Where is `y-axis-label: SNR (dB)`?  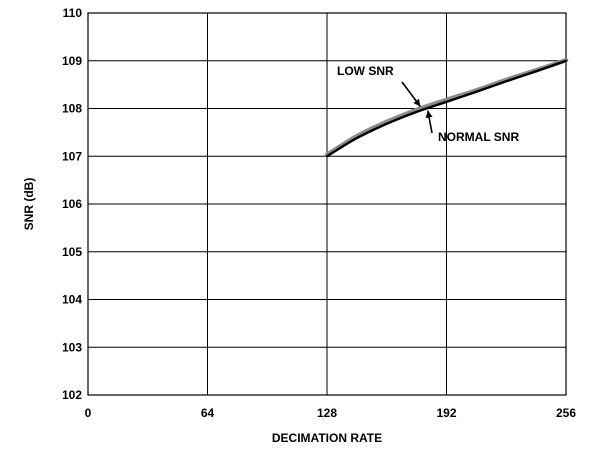 y-axis-label: SNR (dB) is located at coordinates (29, 204).